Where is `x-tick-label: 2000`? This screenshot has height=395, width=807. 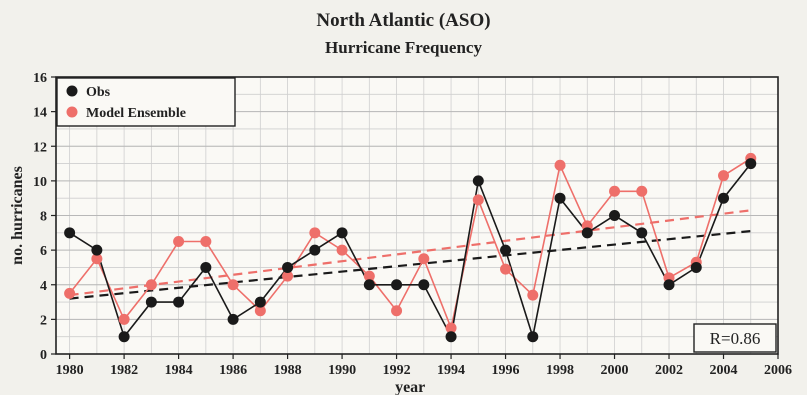 x-tick-label: 2000 is located at coordinates (615, 370).